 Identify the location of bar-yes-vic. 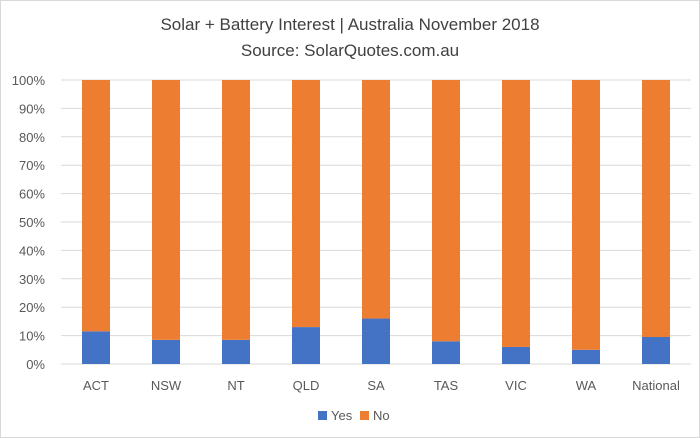
(516, 355).